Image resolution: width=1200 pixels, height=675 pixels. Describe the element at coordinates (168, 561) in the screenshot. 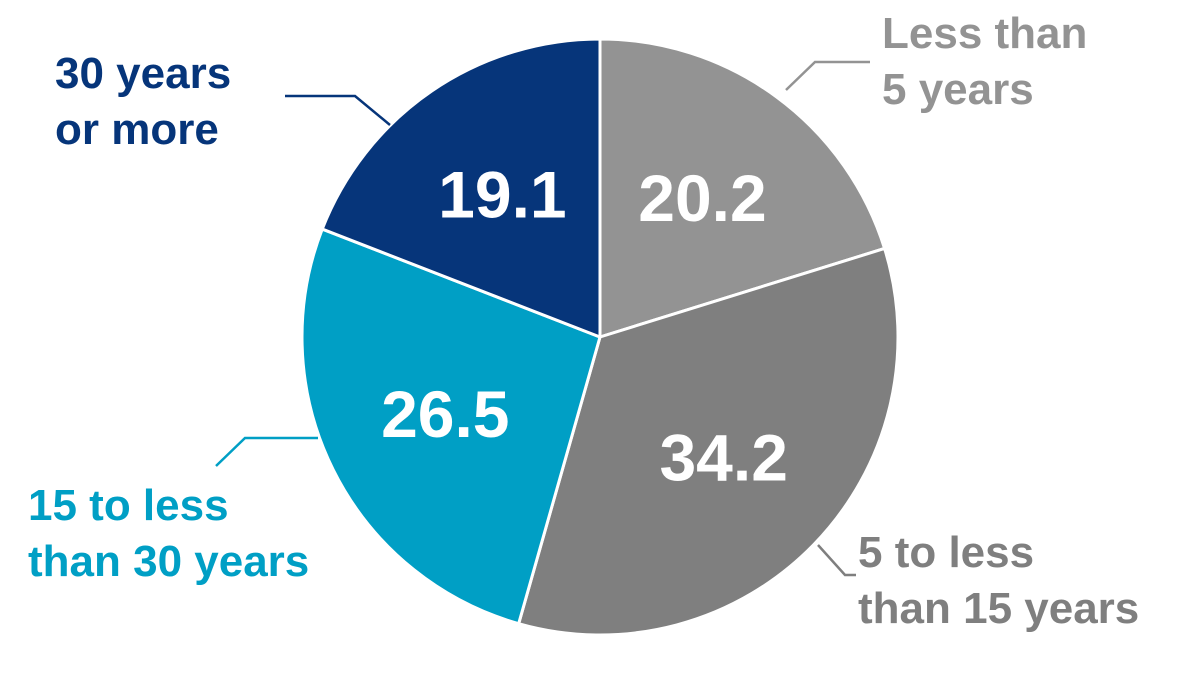

I see `category-label-line: than 30 years` at that location.